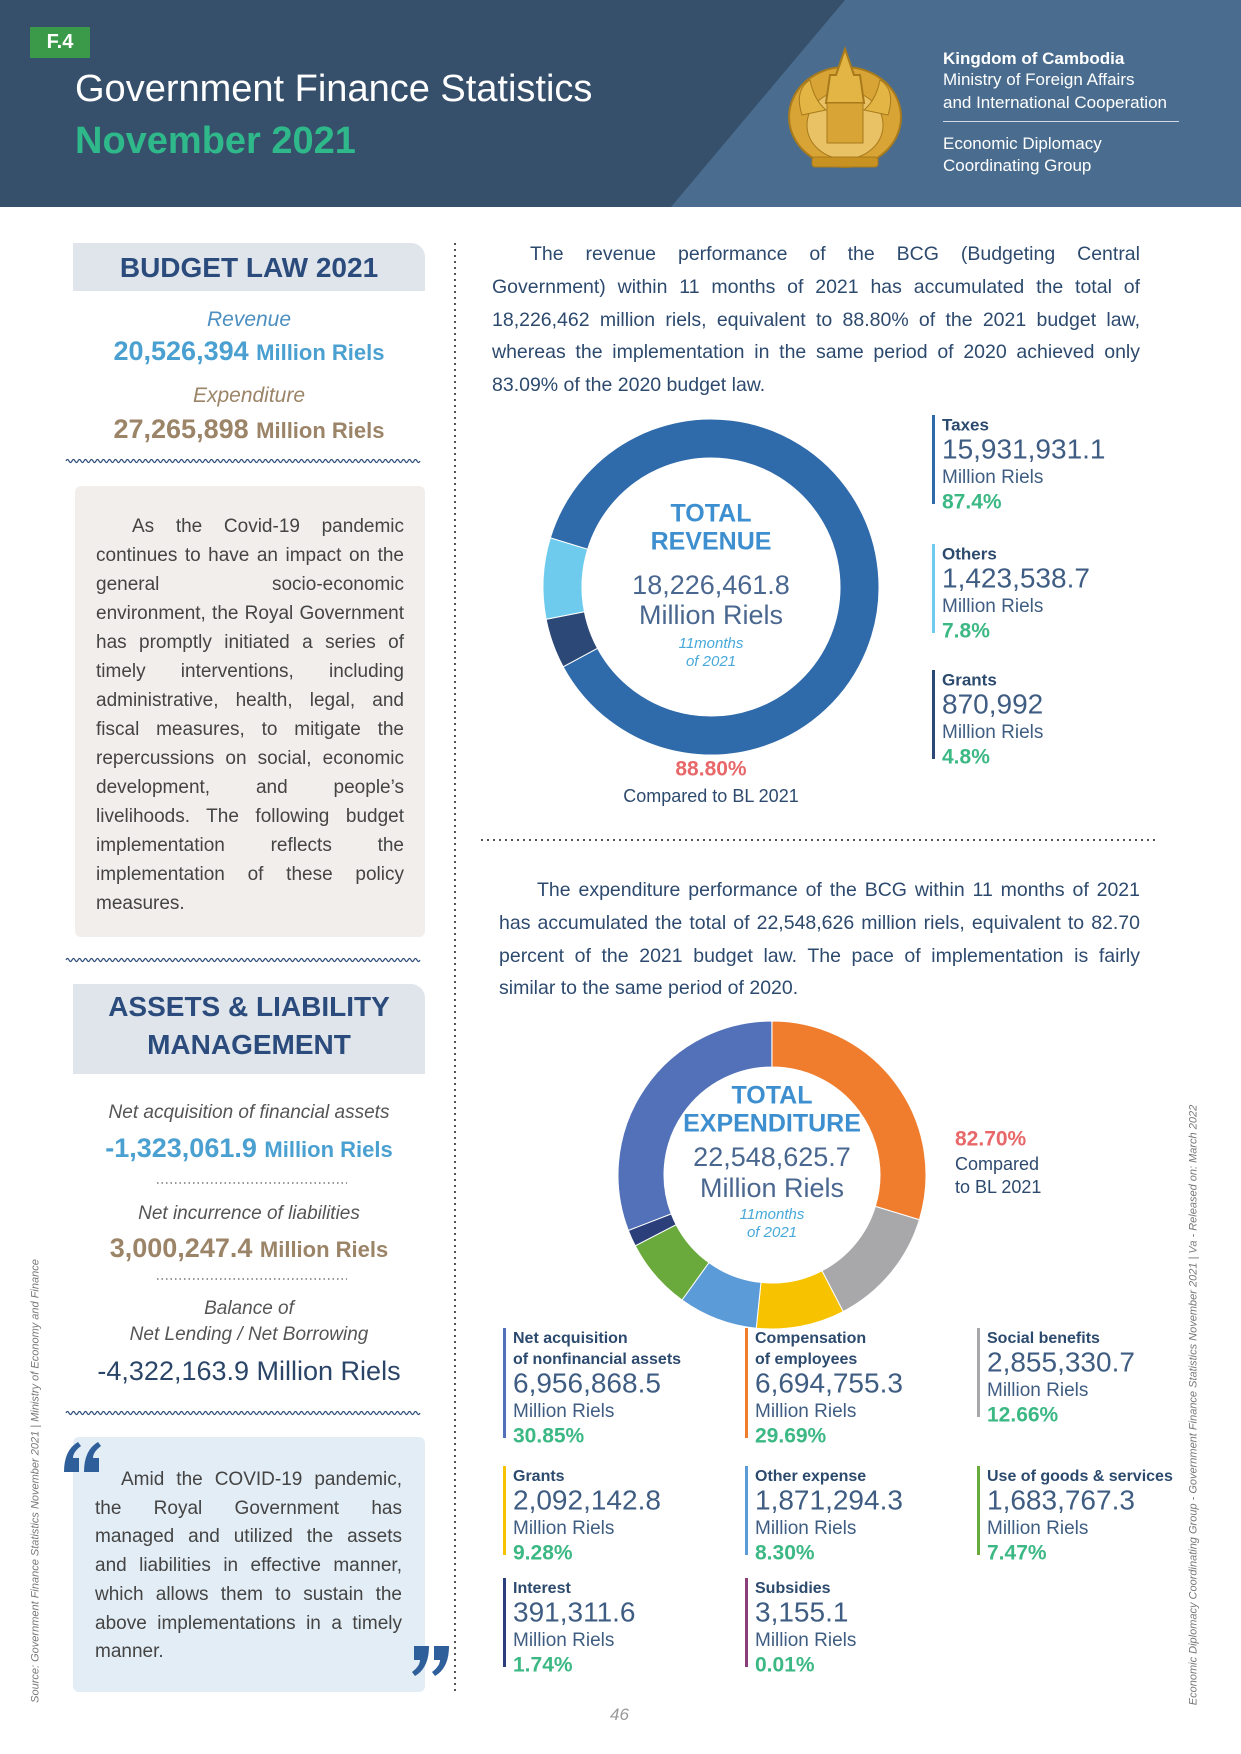 Image resolution: width=1241 pixels, height=1754 pixels. I want to click on legend-percent: 7.47%, so click(1017, 1553).